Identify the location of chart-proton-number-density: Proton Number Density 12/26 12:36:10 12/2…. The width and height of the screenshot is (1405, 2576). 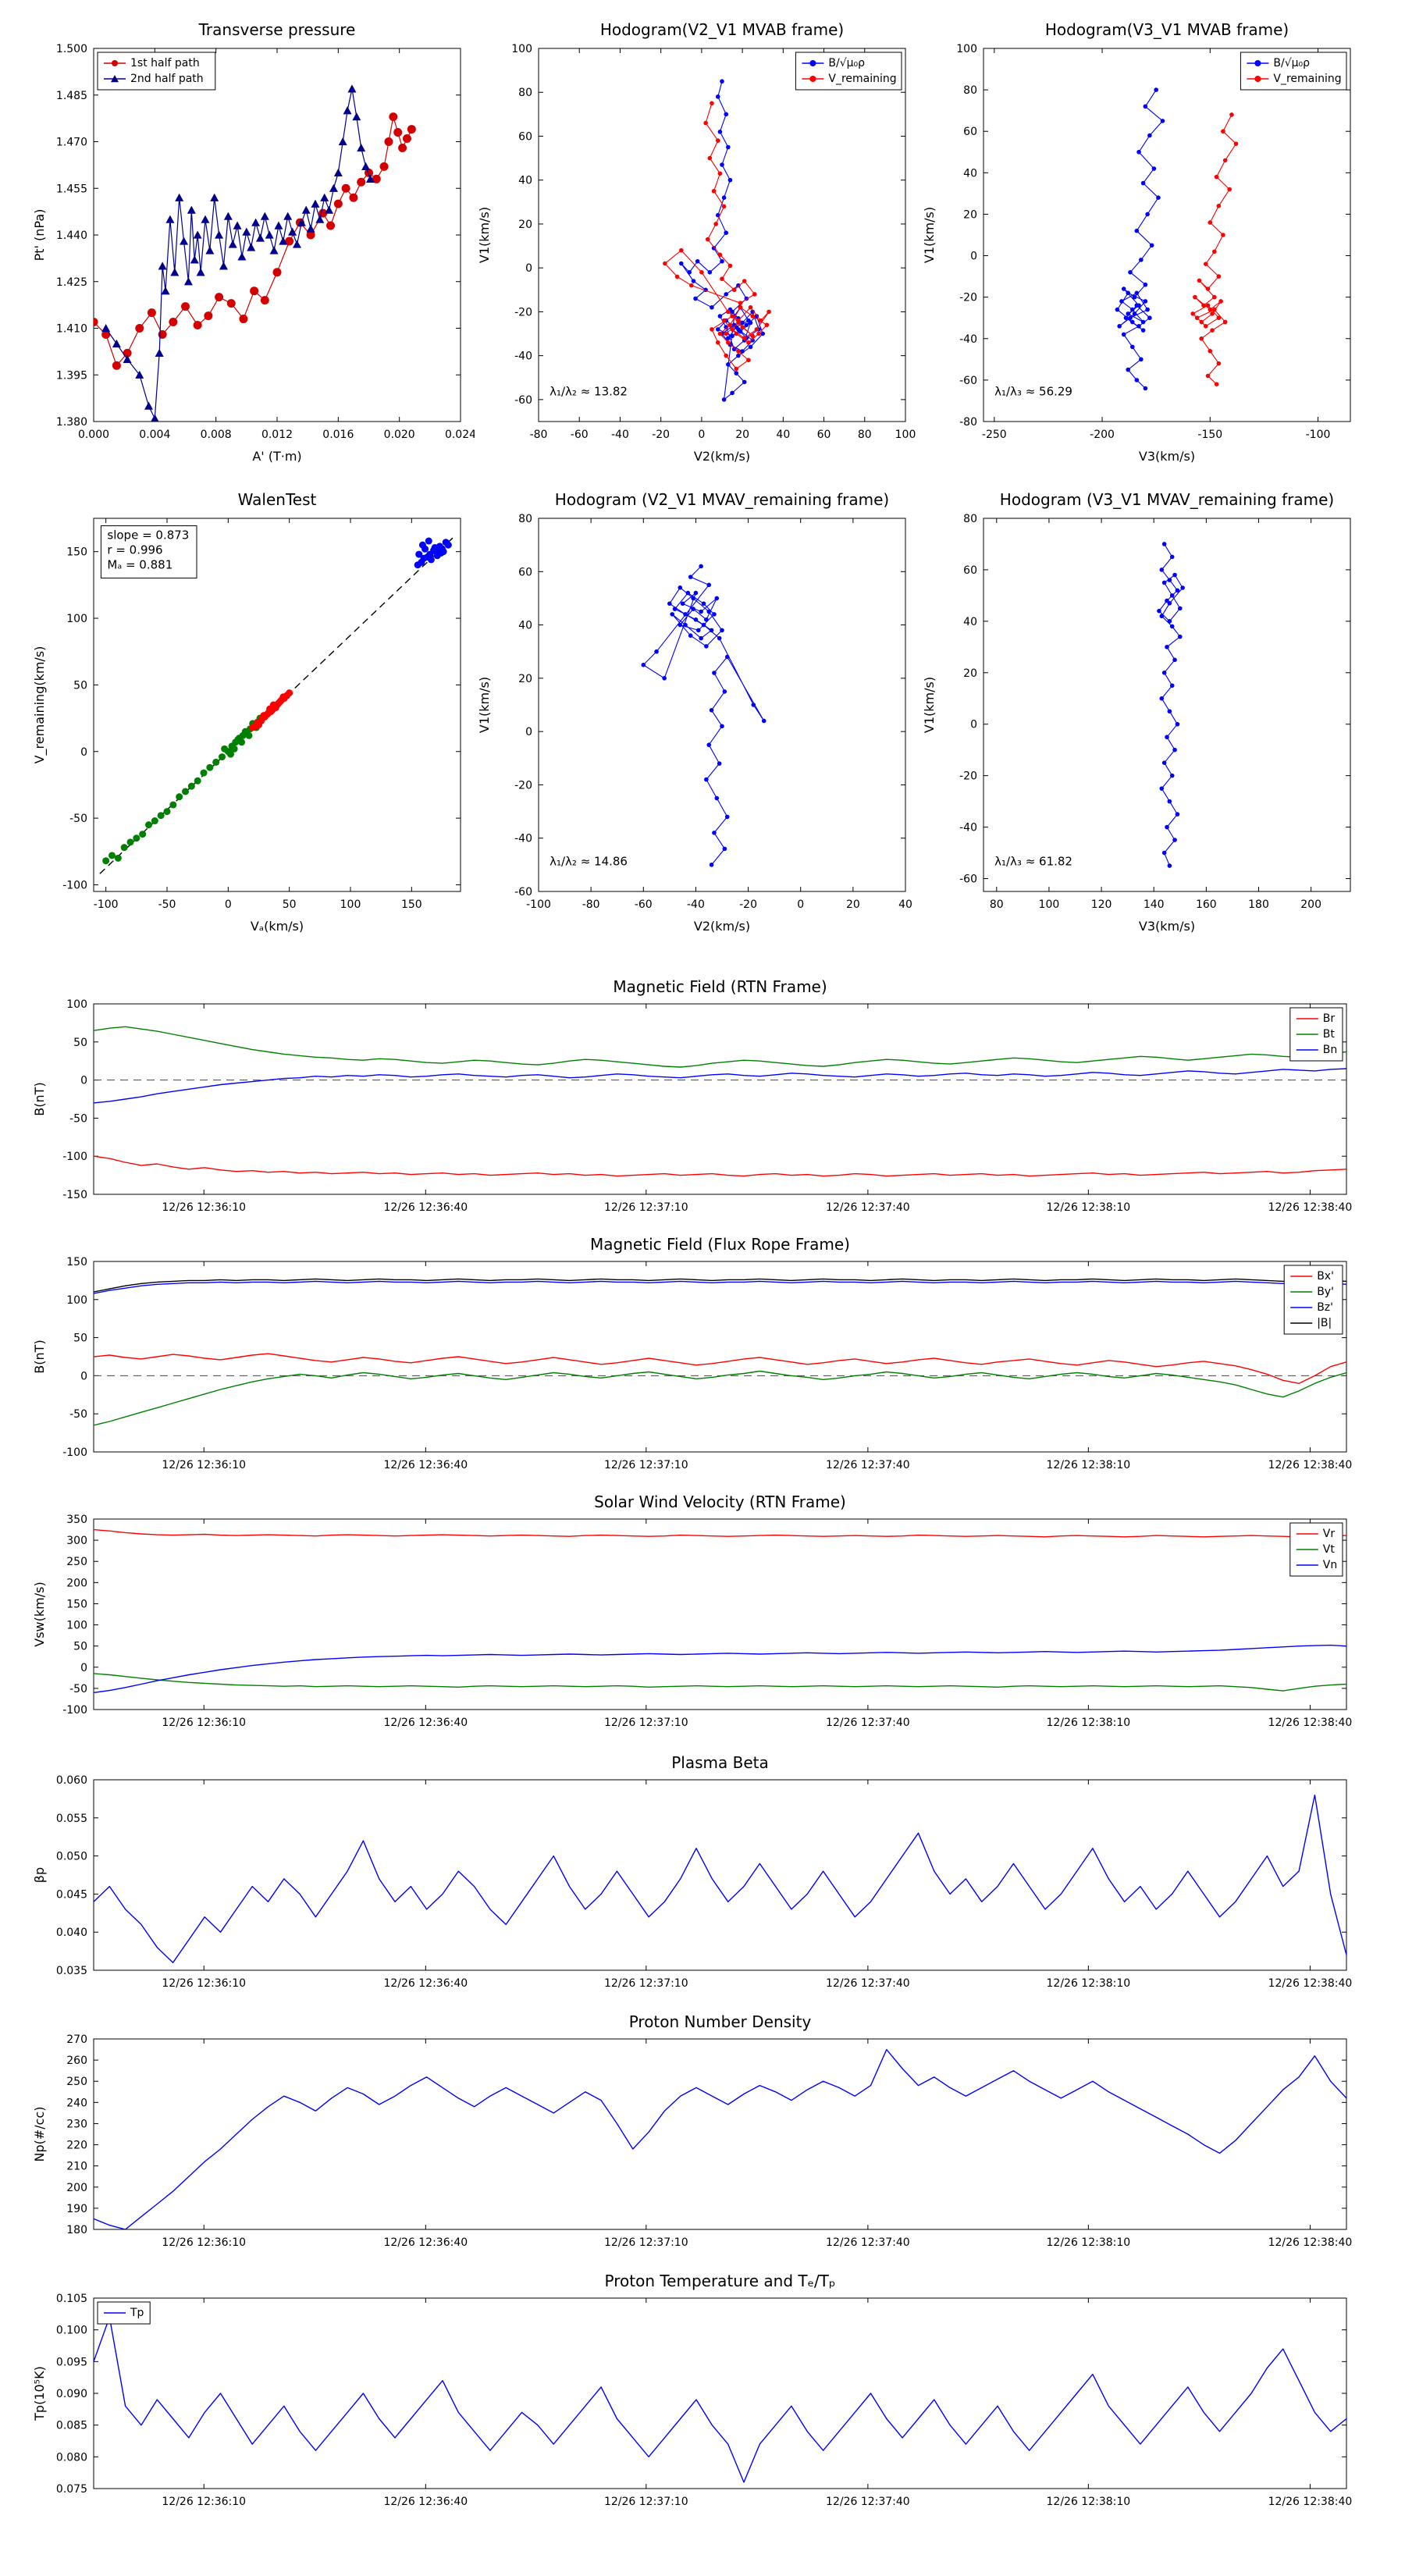
(702, 2136).